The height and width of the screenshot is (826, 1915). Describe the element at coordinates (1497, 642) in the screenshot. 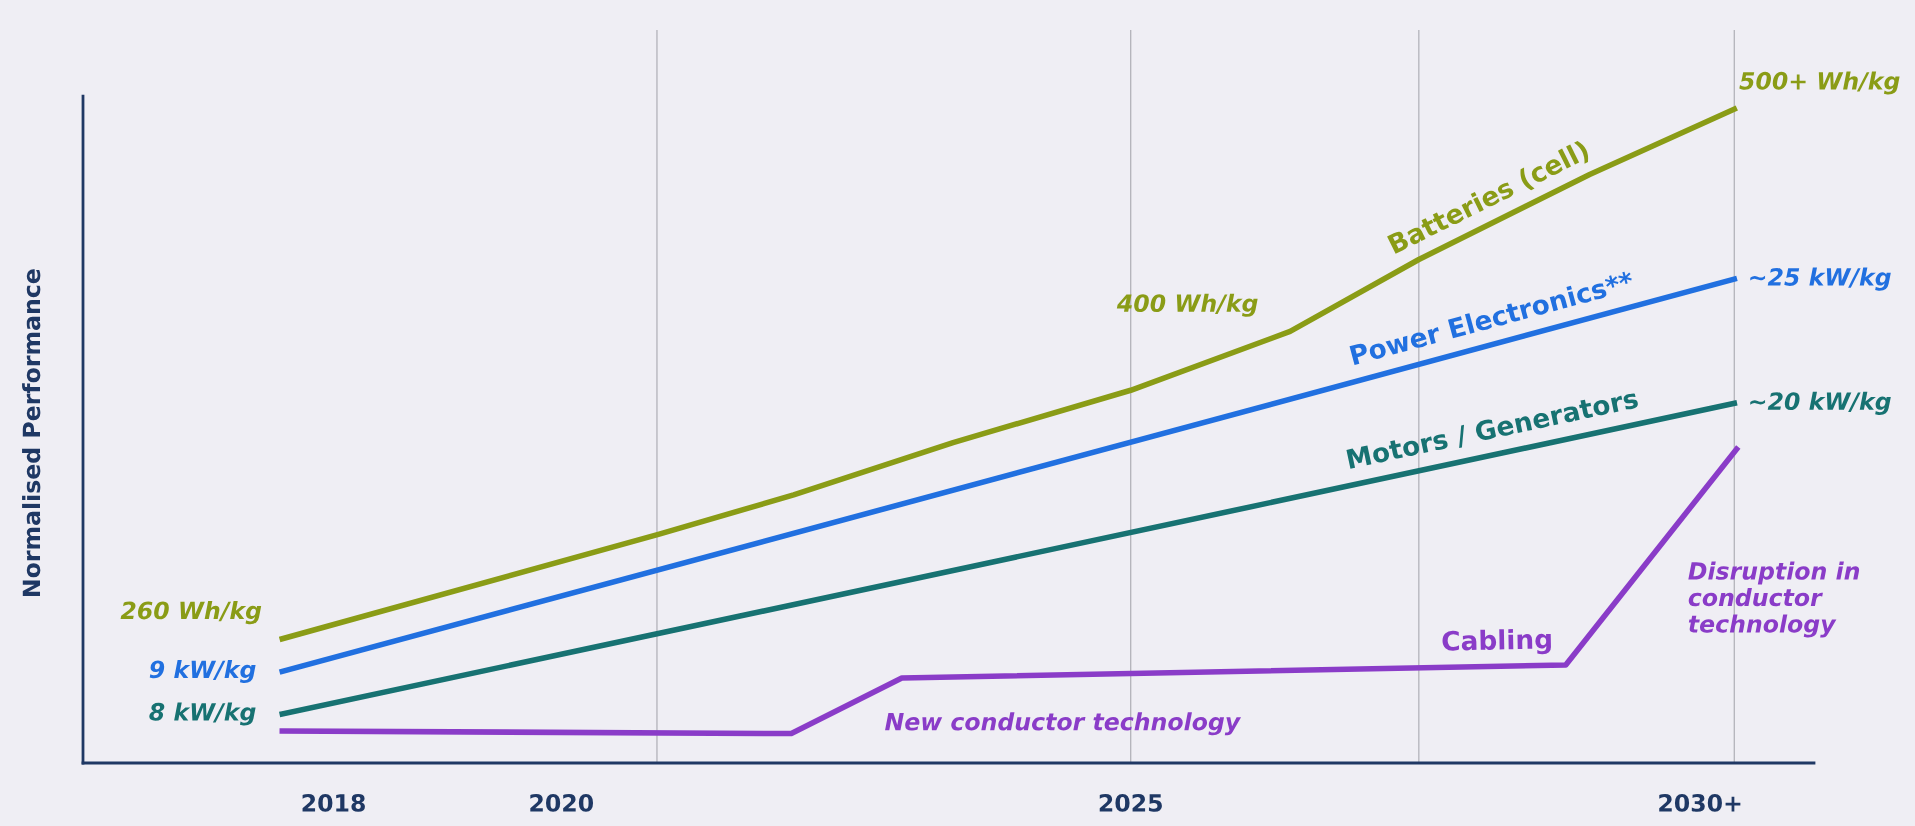

I see `series-label: Cabling` at that location.